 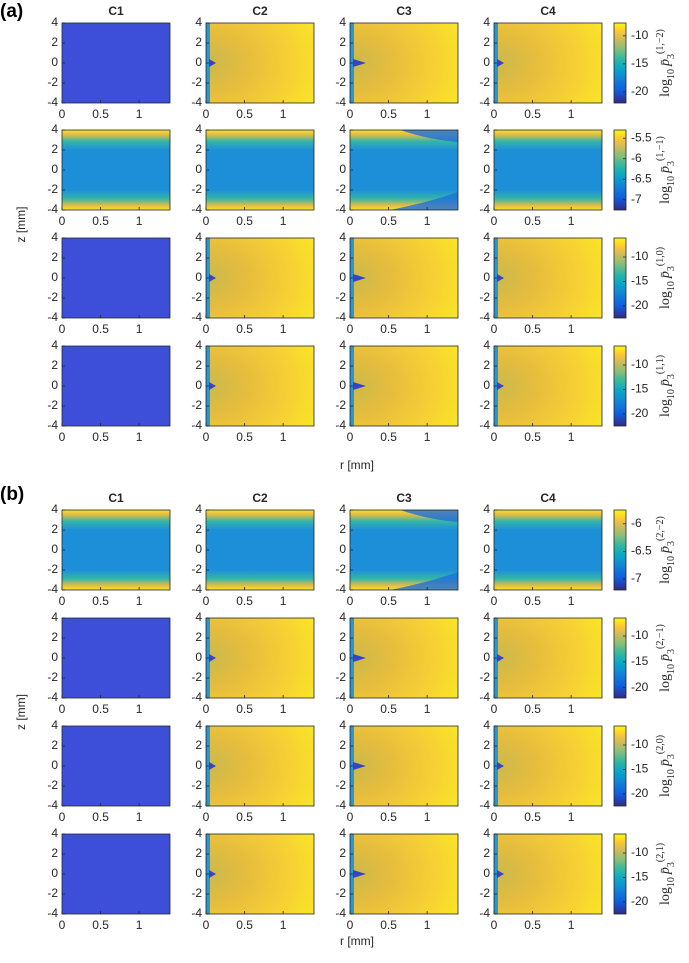 What do you see at coordinates (11, 11) in the screenshot?
I see `panel-label: (a)` at bounding box center [11, 11].